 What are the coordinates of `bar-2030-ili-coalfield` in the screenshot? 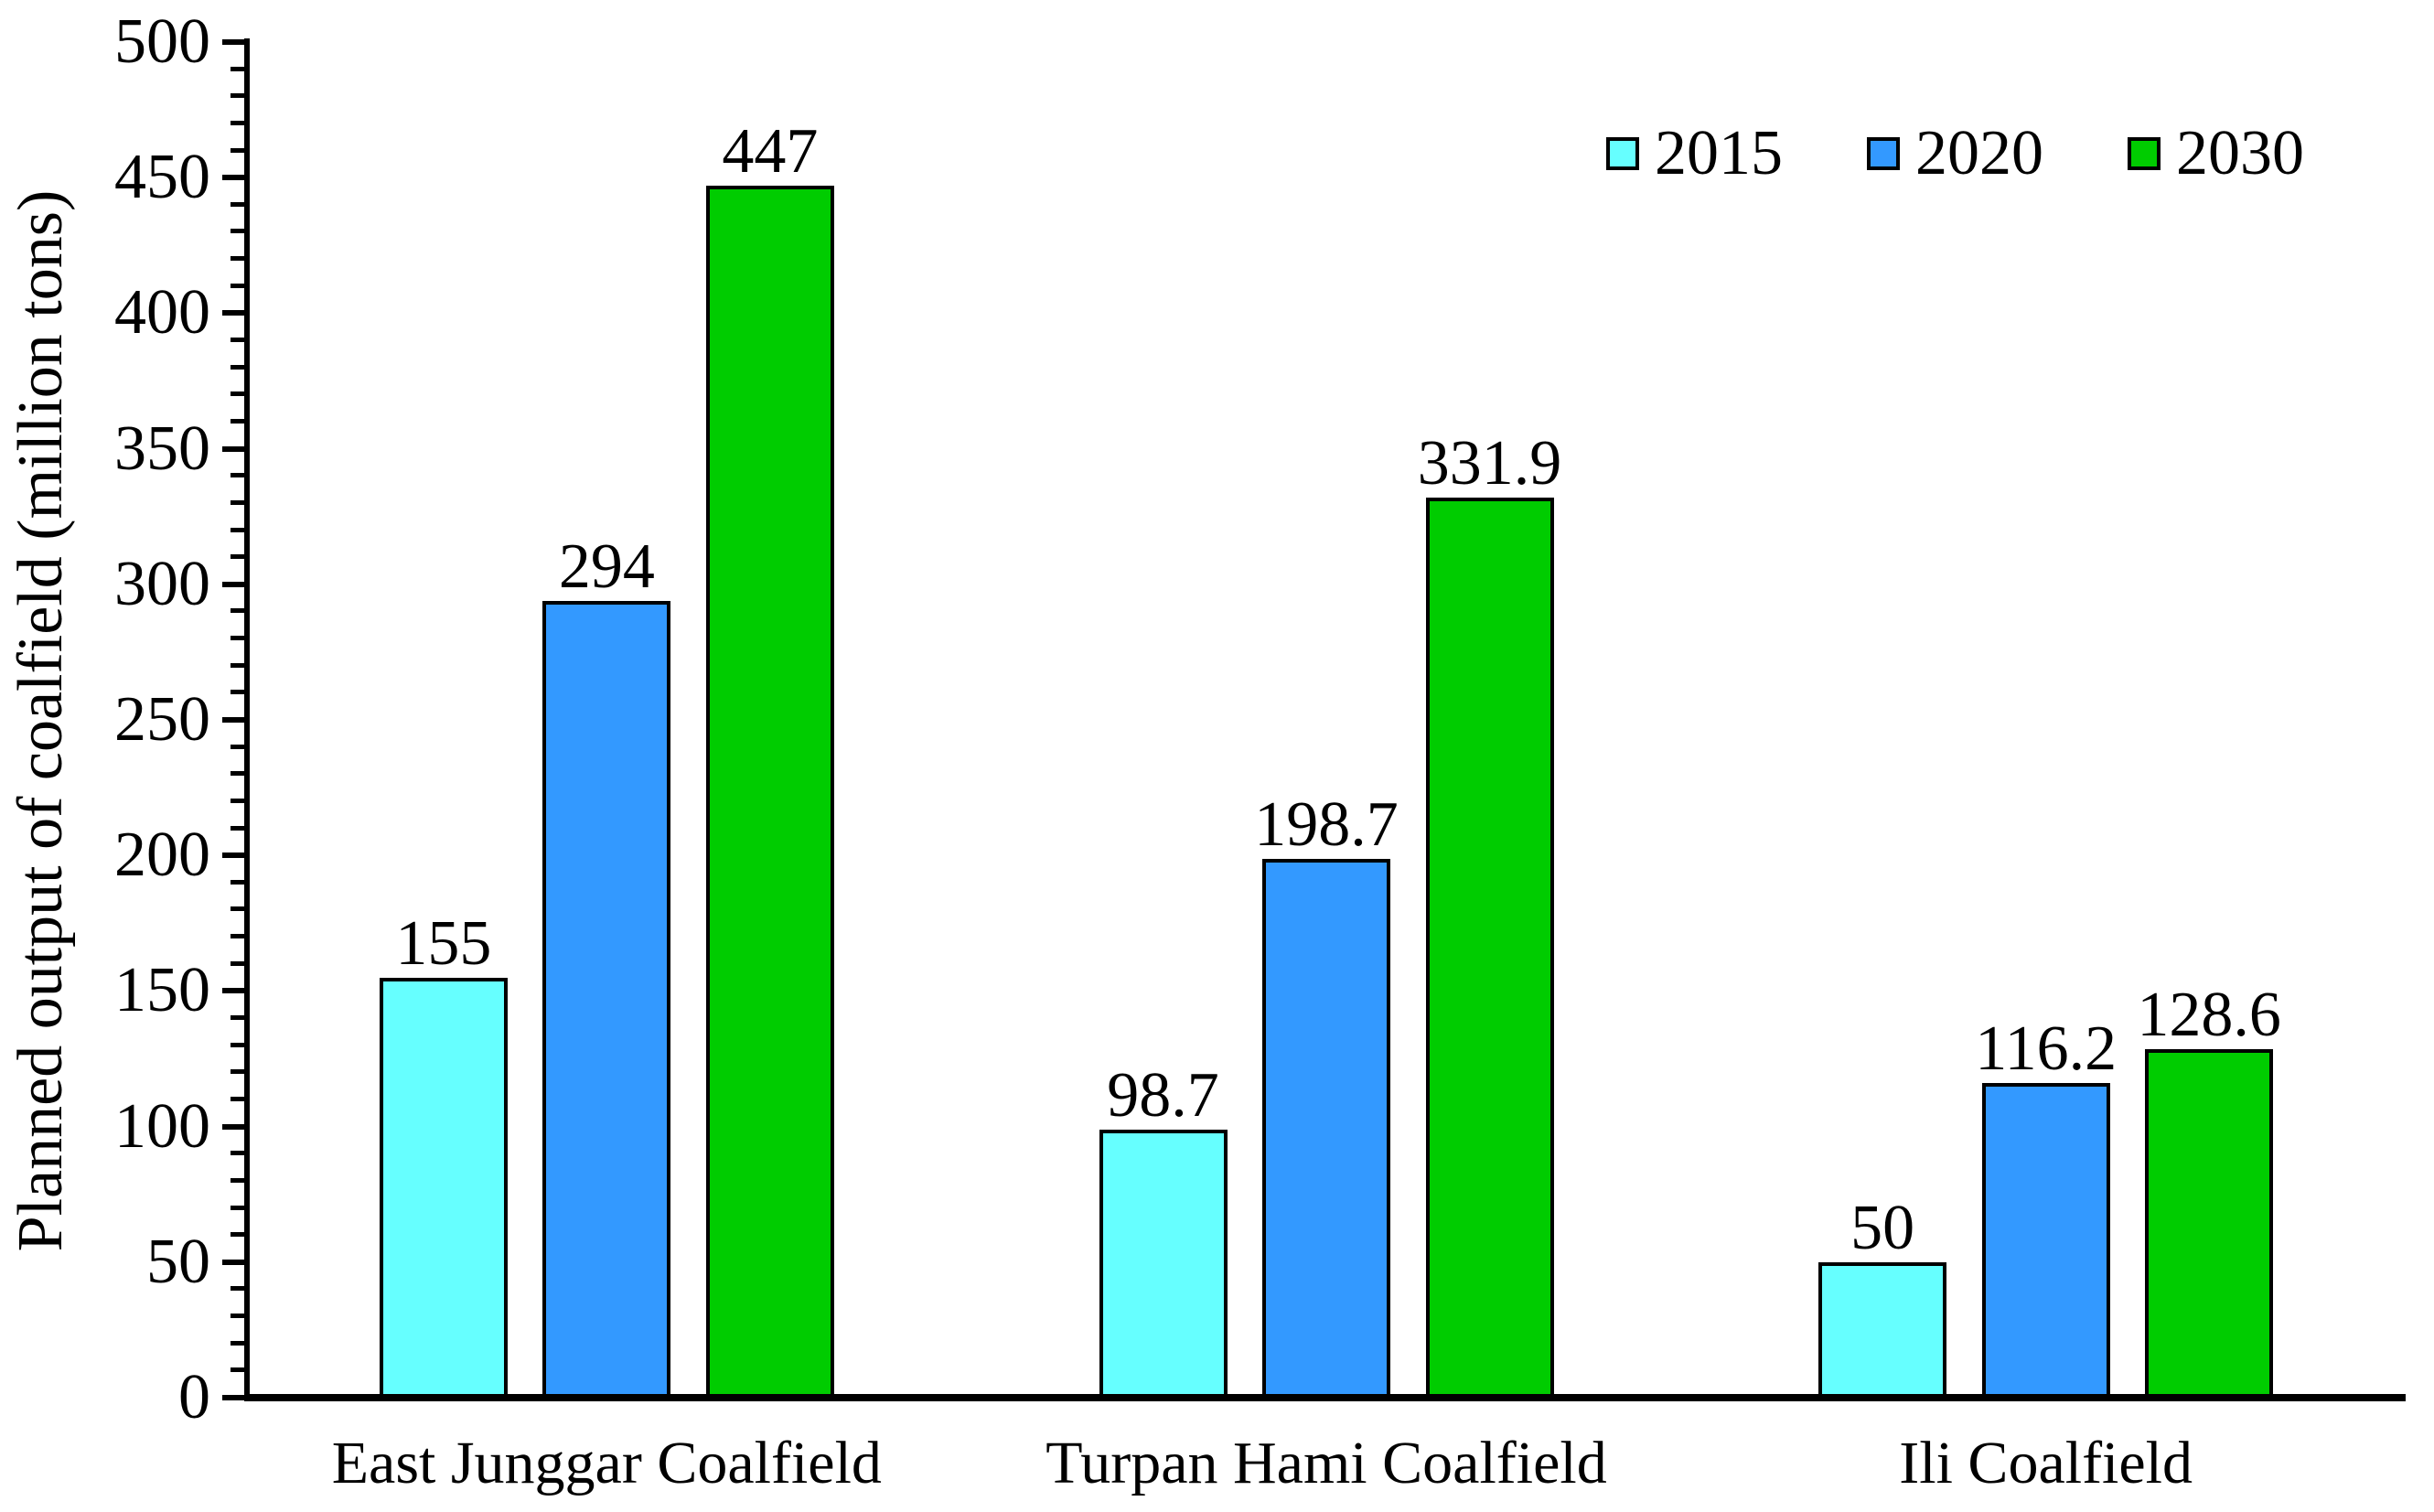 It's located at (2209, 1223).